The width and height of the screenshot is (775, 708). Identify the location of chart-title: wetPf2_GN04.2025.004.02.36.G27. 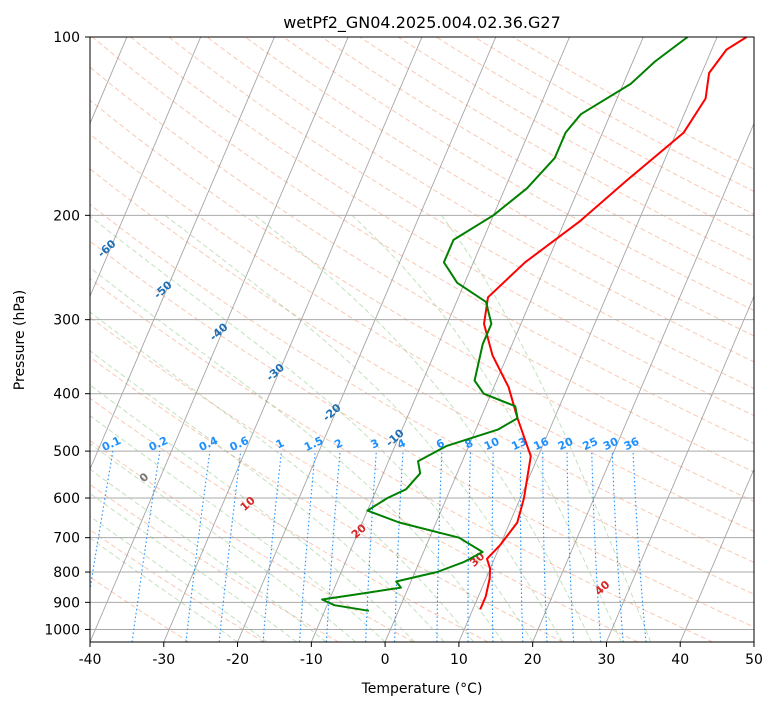
(422, 23).